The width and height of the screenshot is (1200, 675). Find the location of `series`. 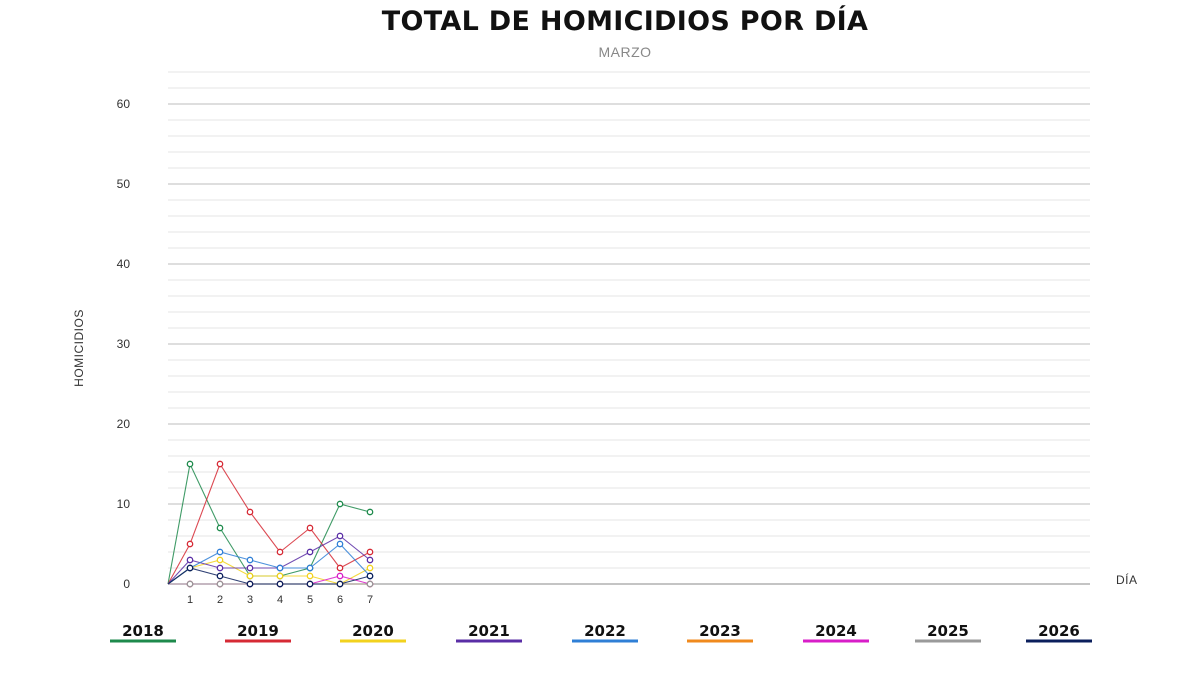

series is located at coordinates (270, 524).